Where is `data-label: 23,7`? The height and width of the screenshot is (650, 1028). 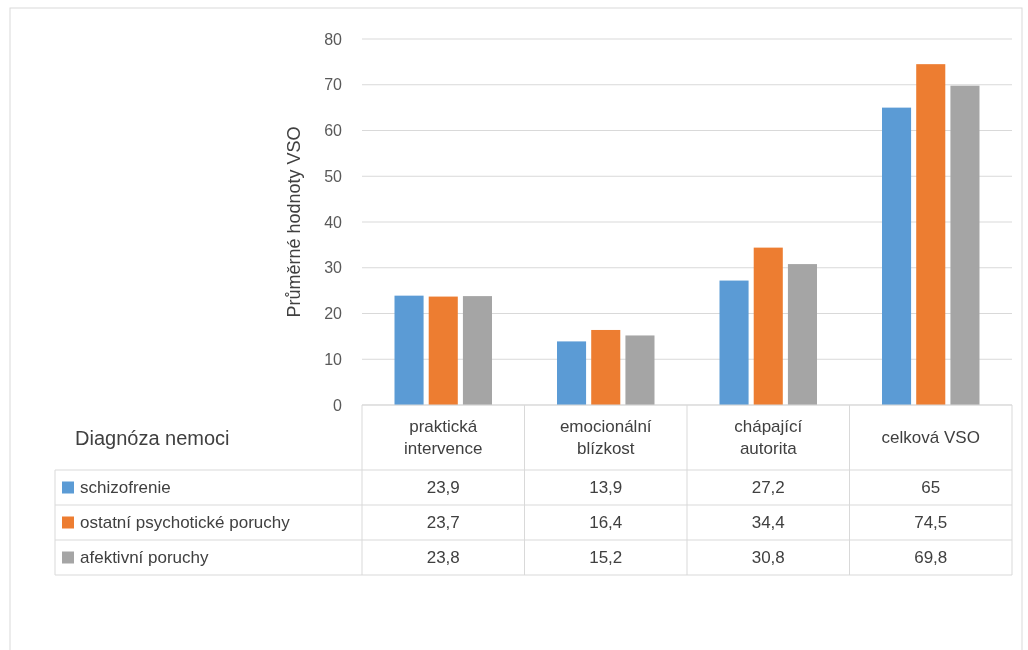
data-label: 23,7 is located at coordinates (443, 523).